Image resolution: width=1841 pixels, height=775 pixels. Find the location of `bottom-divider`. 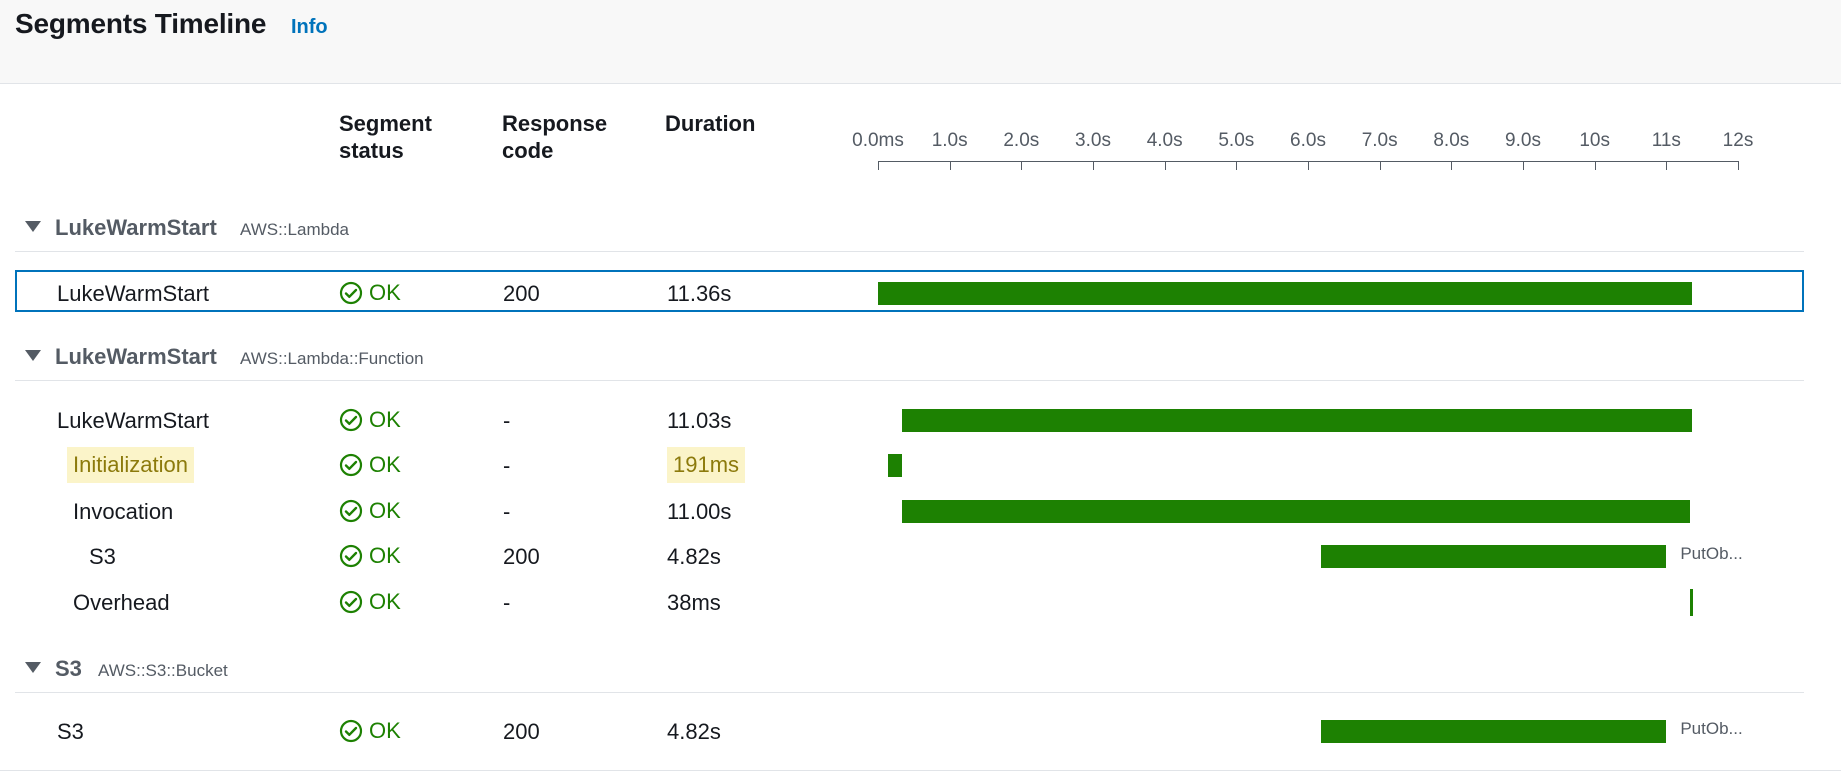

bottom-divider is located at coordinates (920, 770).